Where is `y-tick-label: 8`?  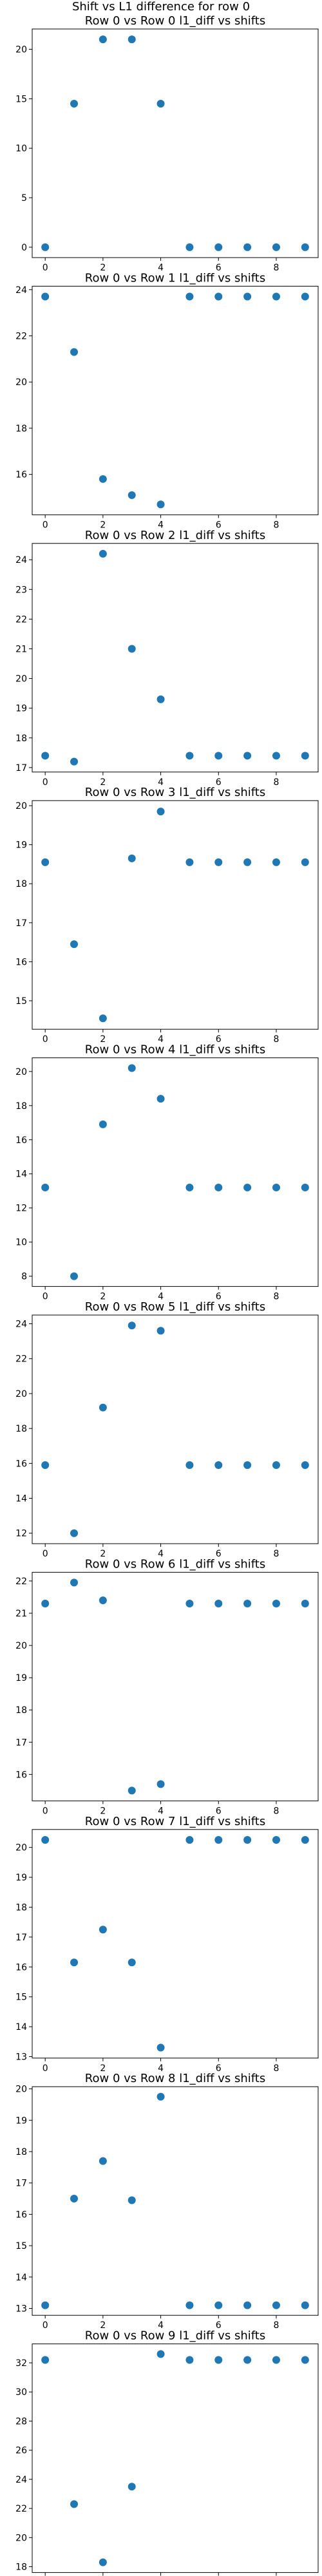 y-tick-label: 8 is located at coordinates (24, 1277).